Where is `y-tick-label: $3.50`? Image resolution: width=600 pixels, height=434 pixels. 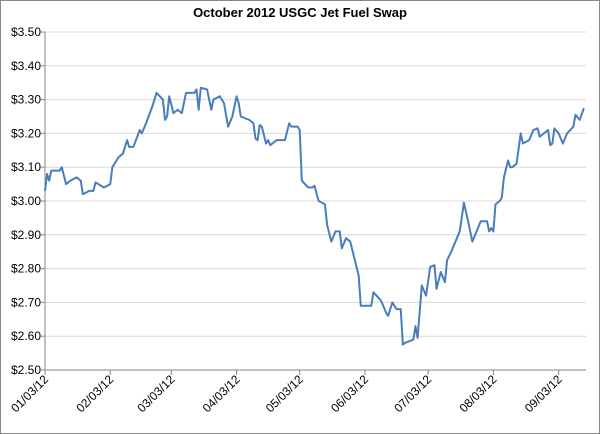
y-tick-label: $3.50 is located at coordinates (26, 32).